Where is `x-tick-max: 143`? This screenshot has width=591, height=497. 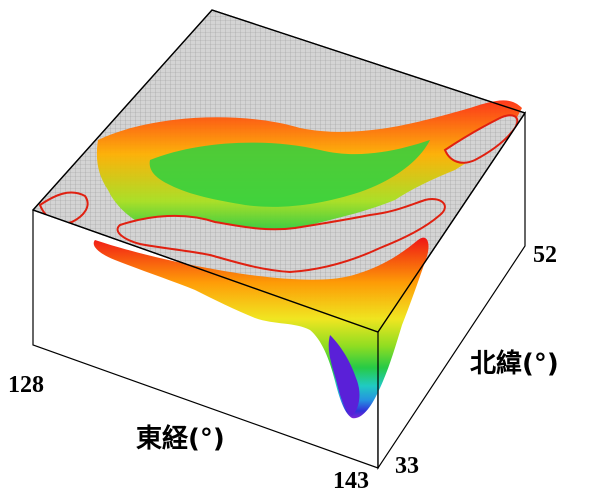 x-tick-max: 143 is located at coordinates (351, 480).